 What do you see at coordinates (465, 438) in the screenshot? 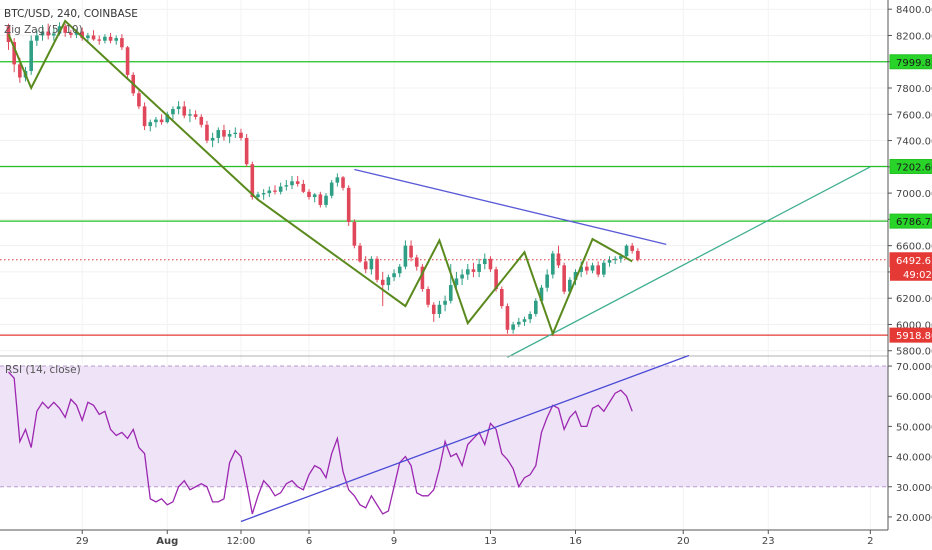
I see `rsi-trendline` at bounding box center [465, 438].